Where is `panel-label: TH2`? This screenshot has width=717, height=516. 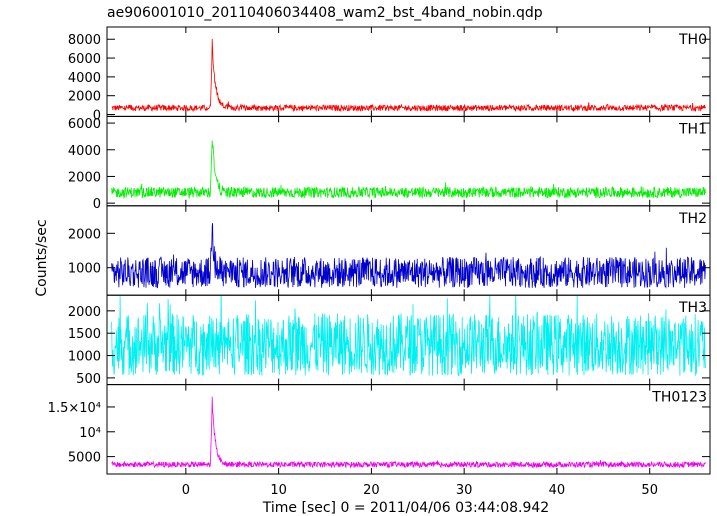
panel-label: TH2 is located at coordinates (692, 219).